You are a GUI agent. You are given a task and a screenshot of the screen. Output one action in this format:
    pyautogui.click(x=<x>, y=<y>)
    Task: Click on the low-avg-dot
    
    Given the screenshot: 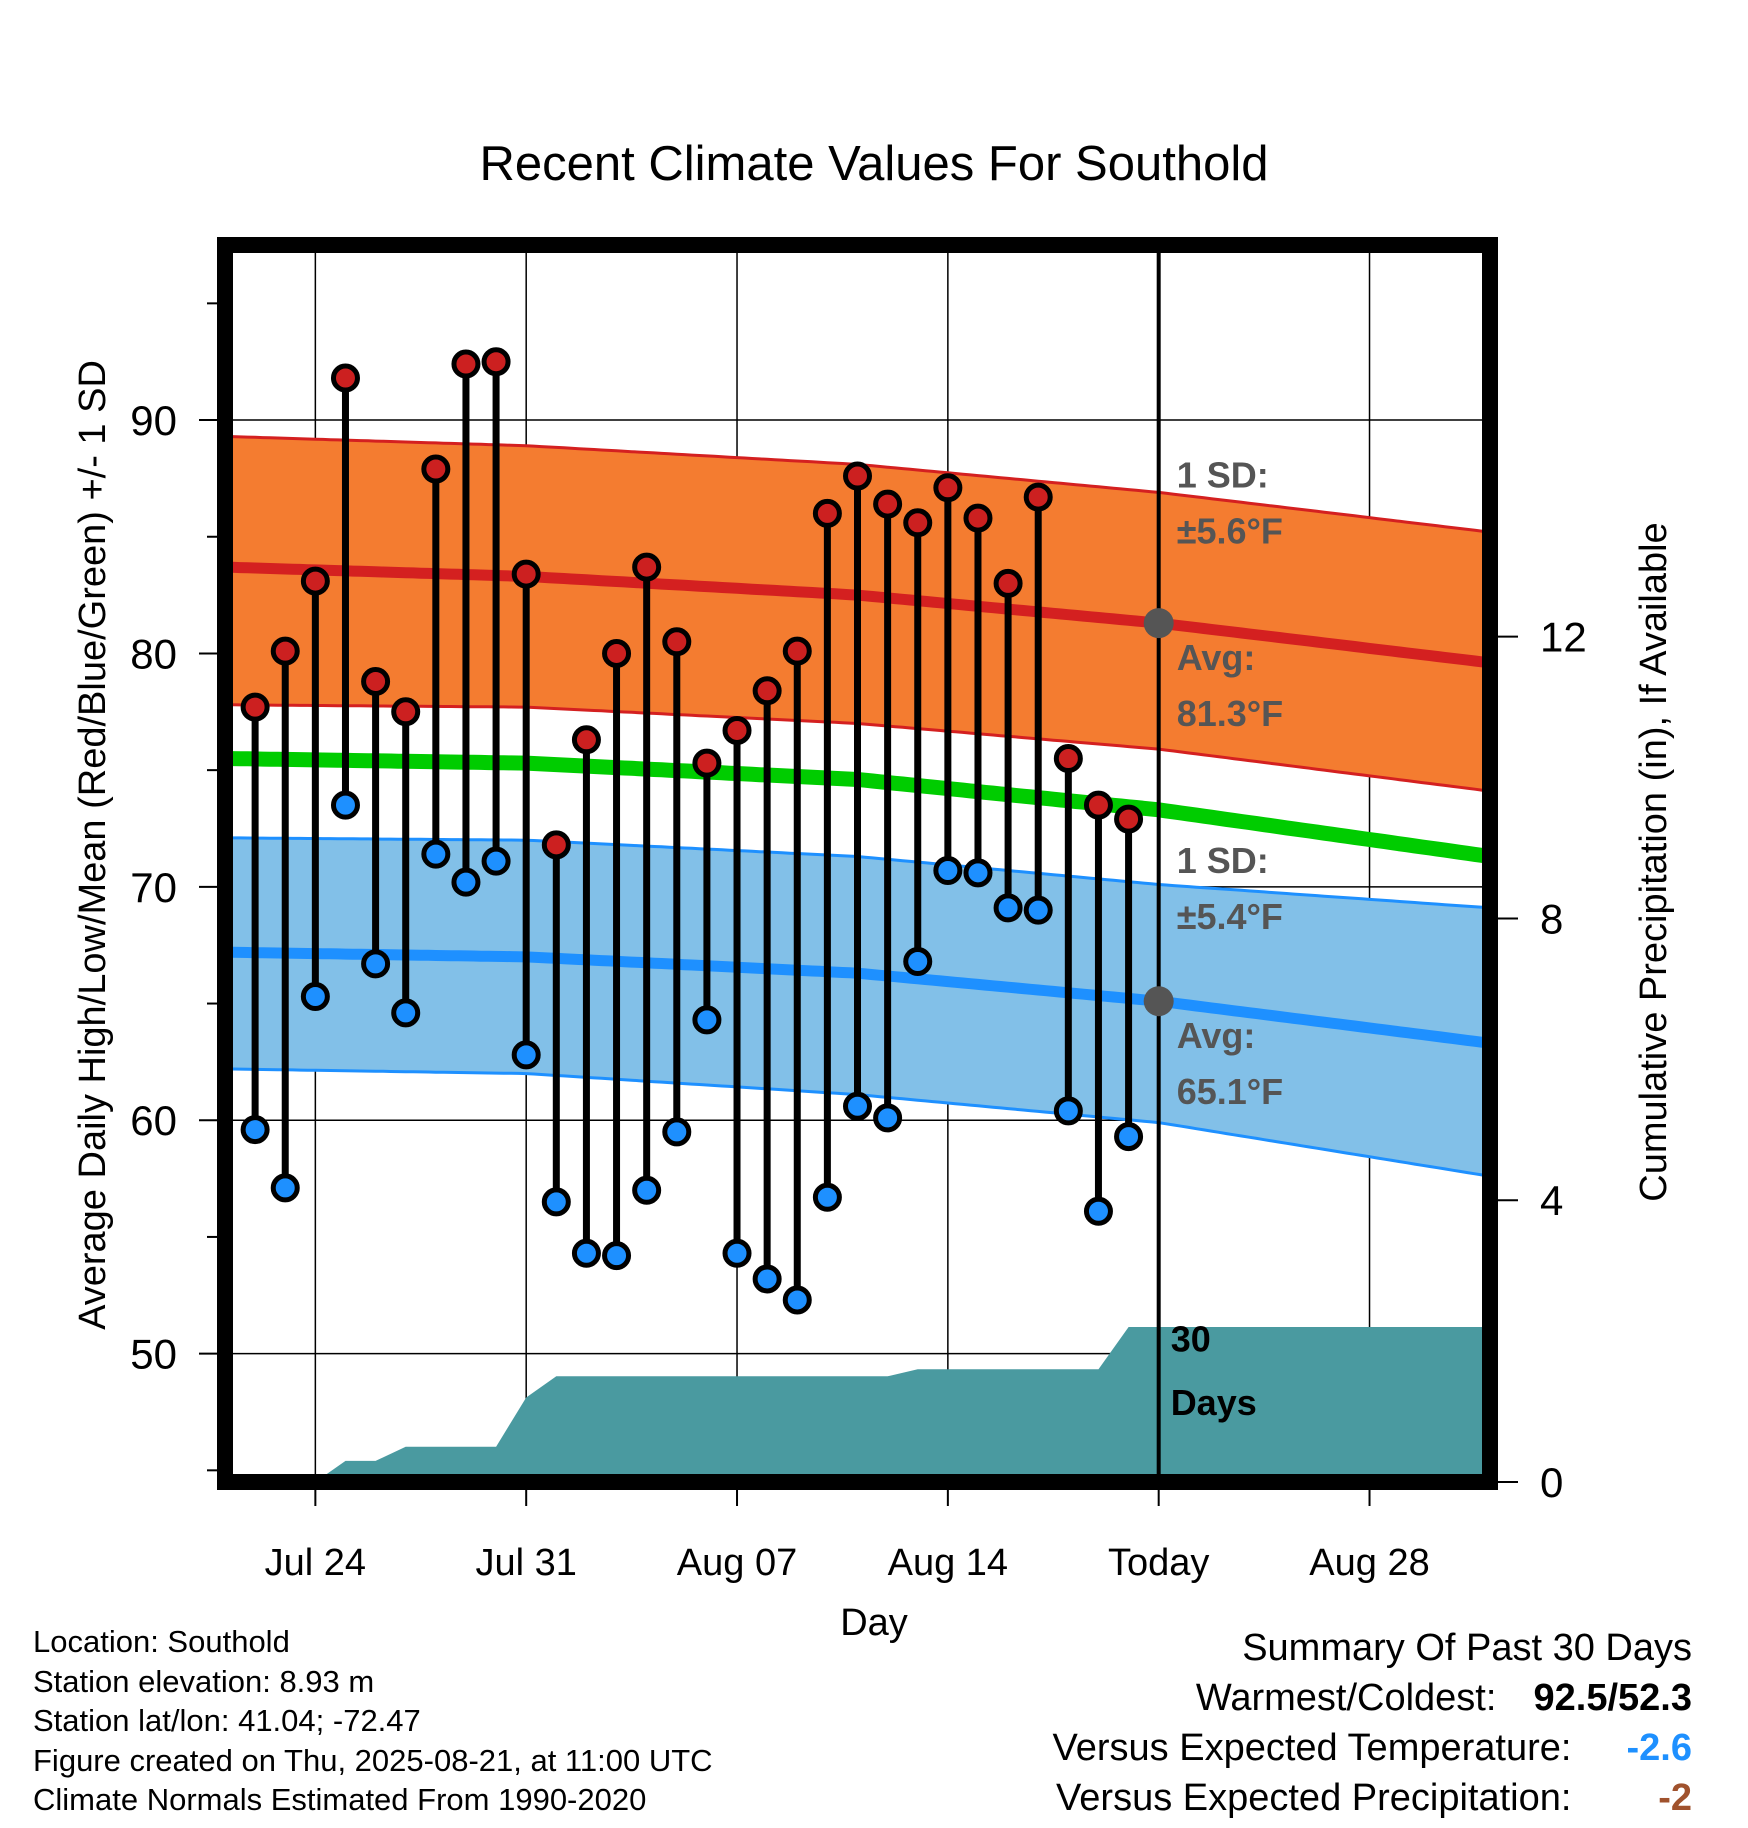 What is the action you would take?
    pyautogui.click(x=1158, y=1001)
    